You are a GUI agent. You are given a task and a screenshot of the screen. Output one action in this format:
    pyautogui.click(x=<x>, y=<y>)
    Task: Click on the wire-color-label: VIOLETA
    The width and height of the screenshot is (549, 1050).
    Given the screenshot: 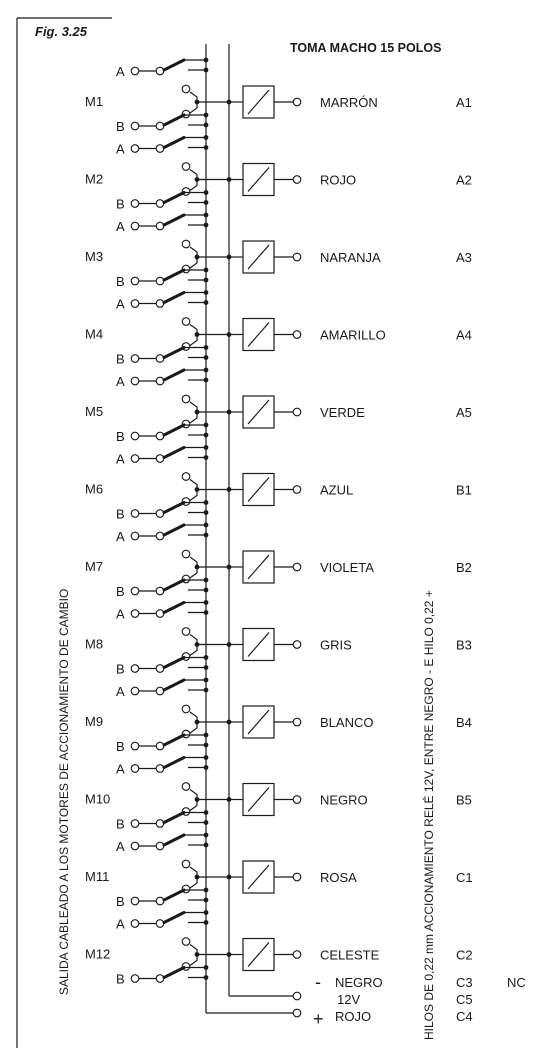 What is the action you would take?
    pyautogui.click(x=347, y=567)
    